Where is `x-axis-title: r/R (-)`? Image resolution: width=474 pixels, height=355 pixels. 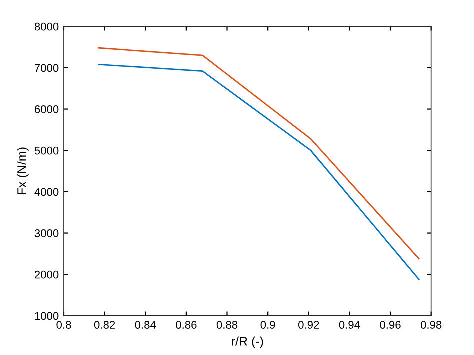 x-axis-title: r/R (-) is located at coordinates (248, 342).